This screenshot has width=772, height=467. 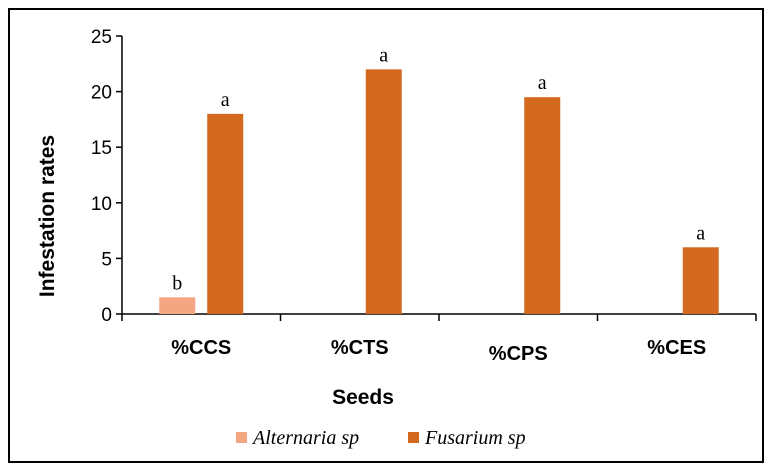 What do you see at coordinates (542, 205) in the screenshot?
I see `bar-fusarium-cps` at bounding box center [542, 205].